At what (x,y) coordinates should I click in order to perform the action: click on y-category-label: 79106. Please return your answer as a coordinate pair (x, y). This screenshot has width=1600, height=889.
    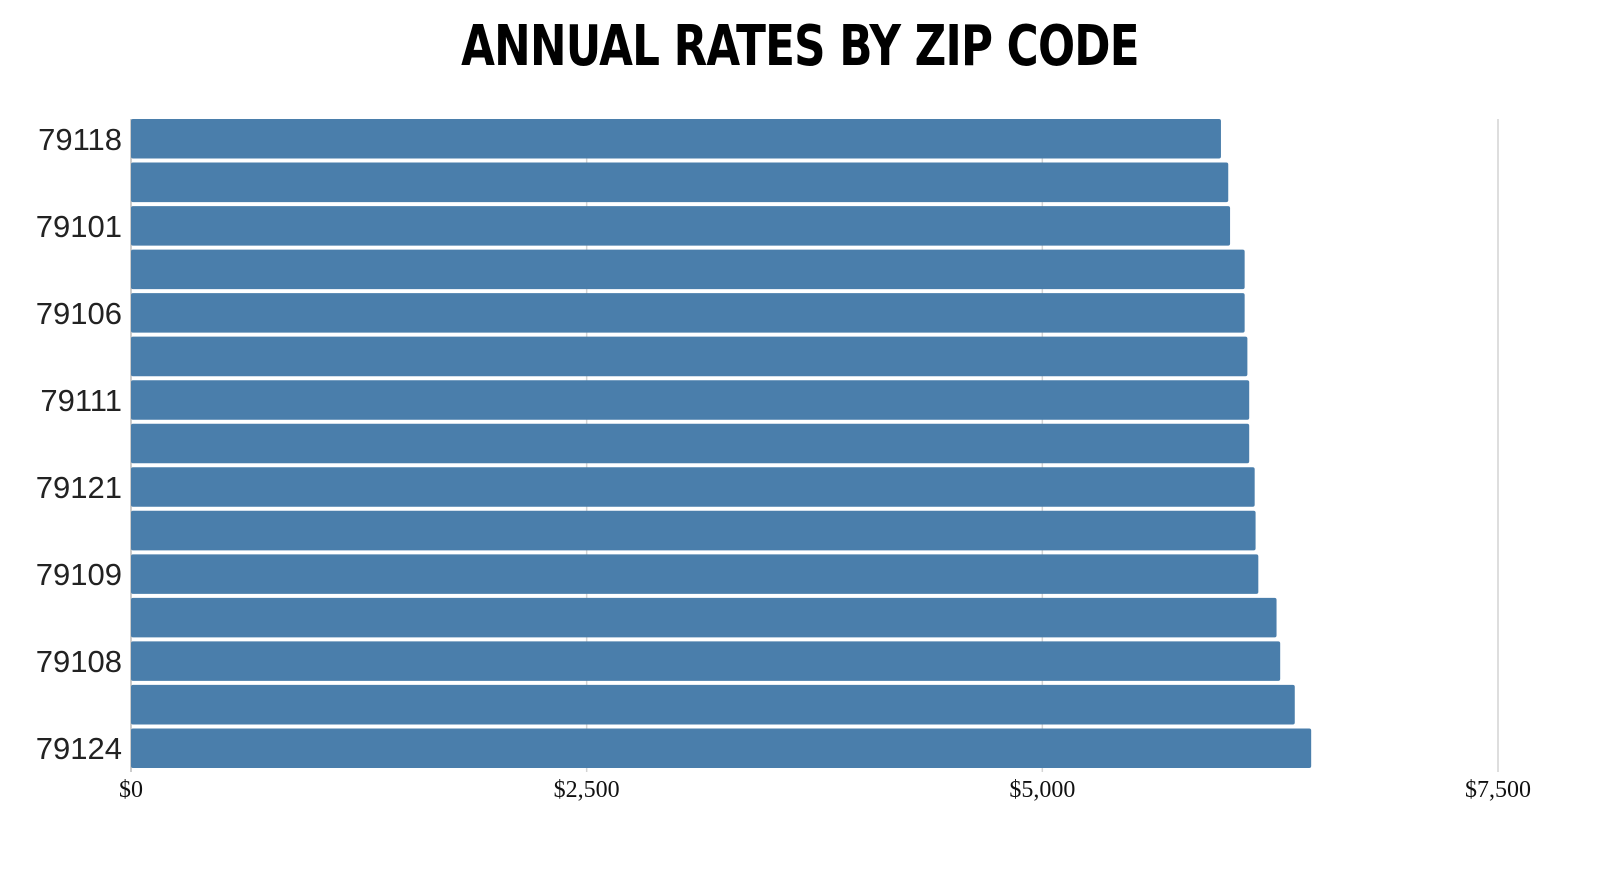
    Looking at the image, I should click on (79, 313).